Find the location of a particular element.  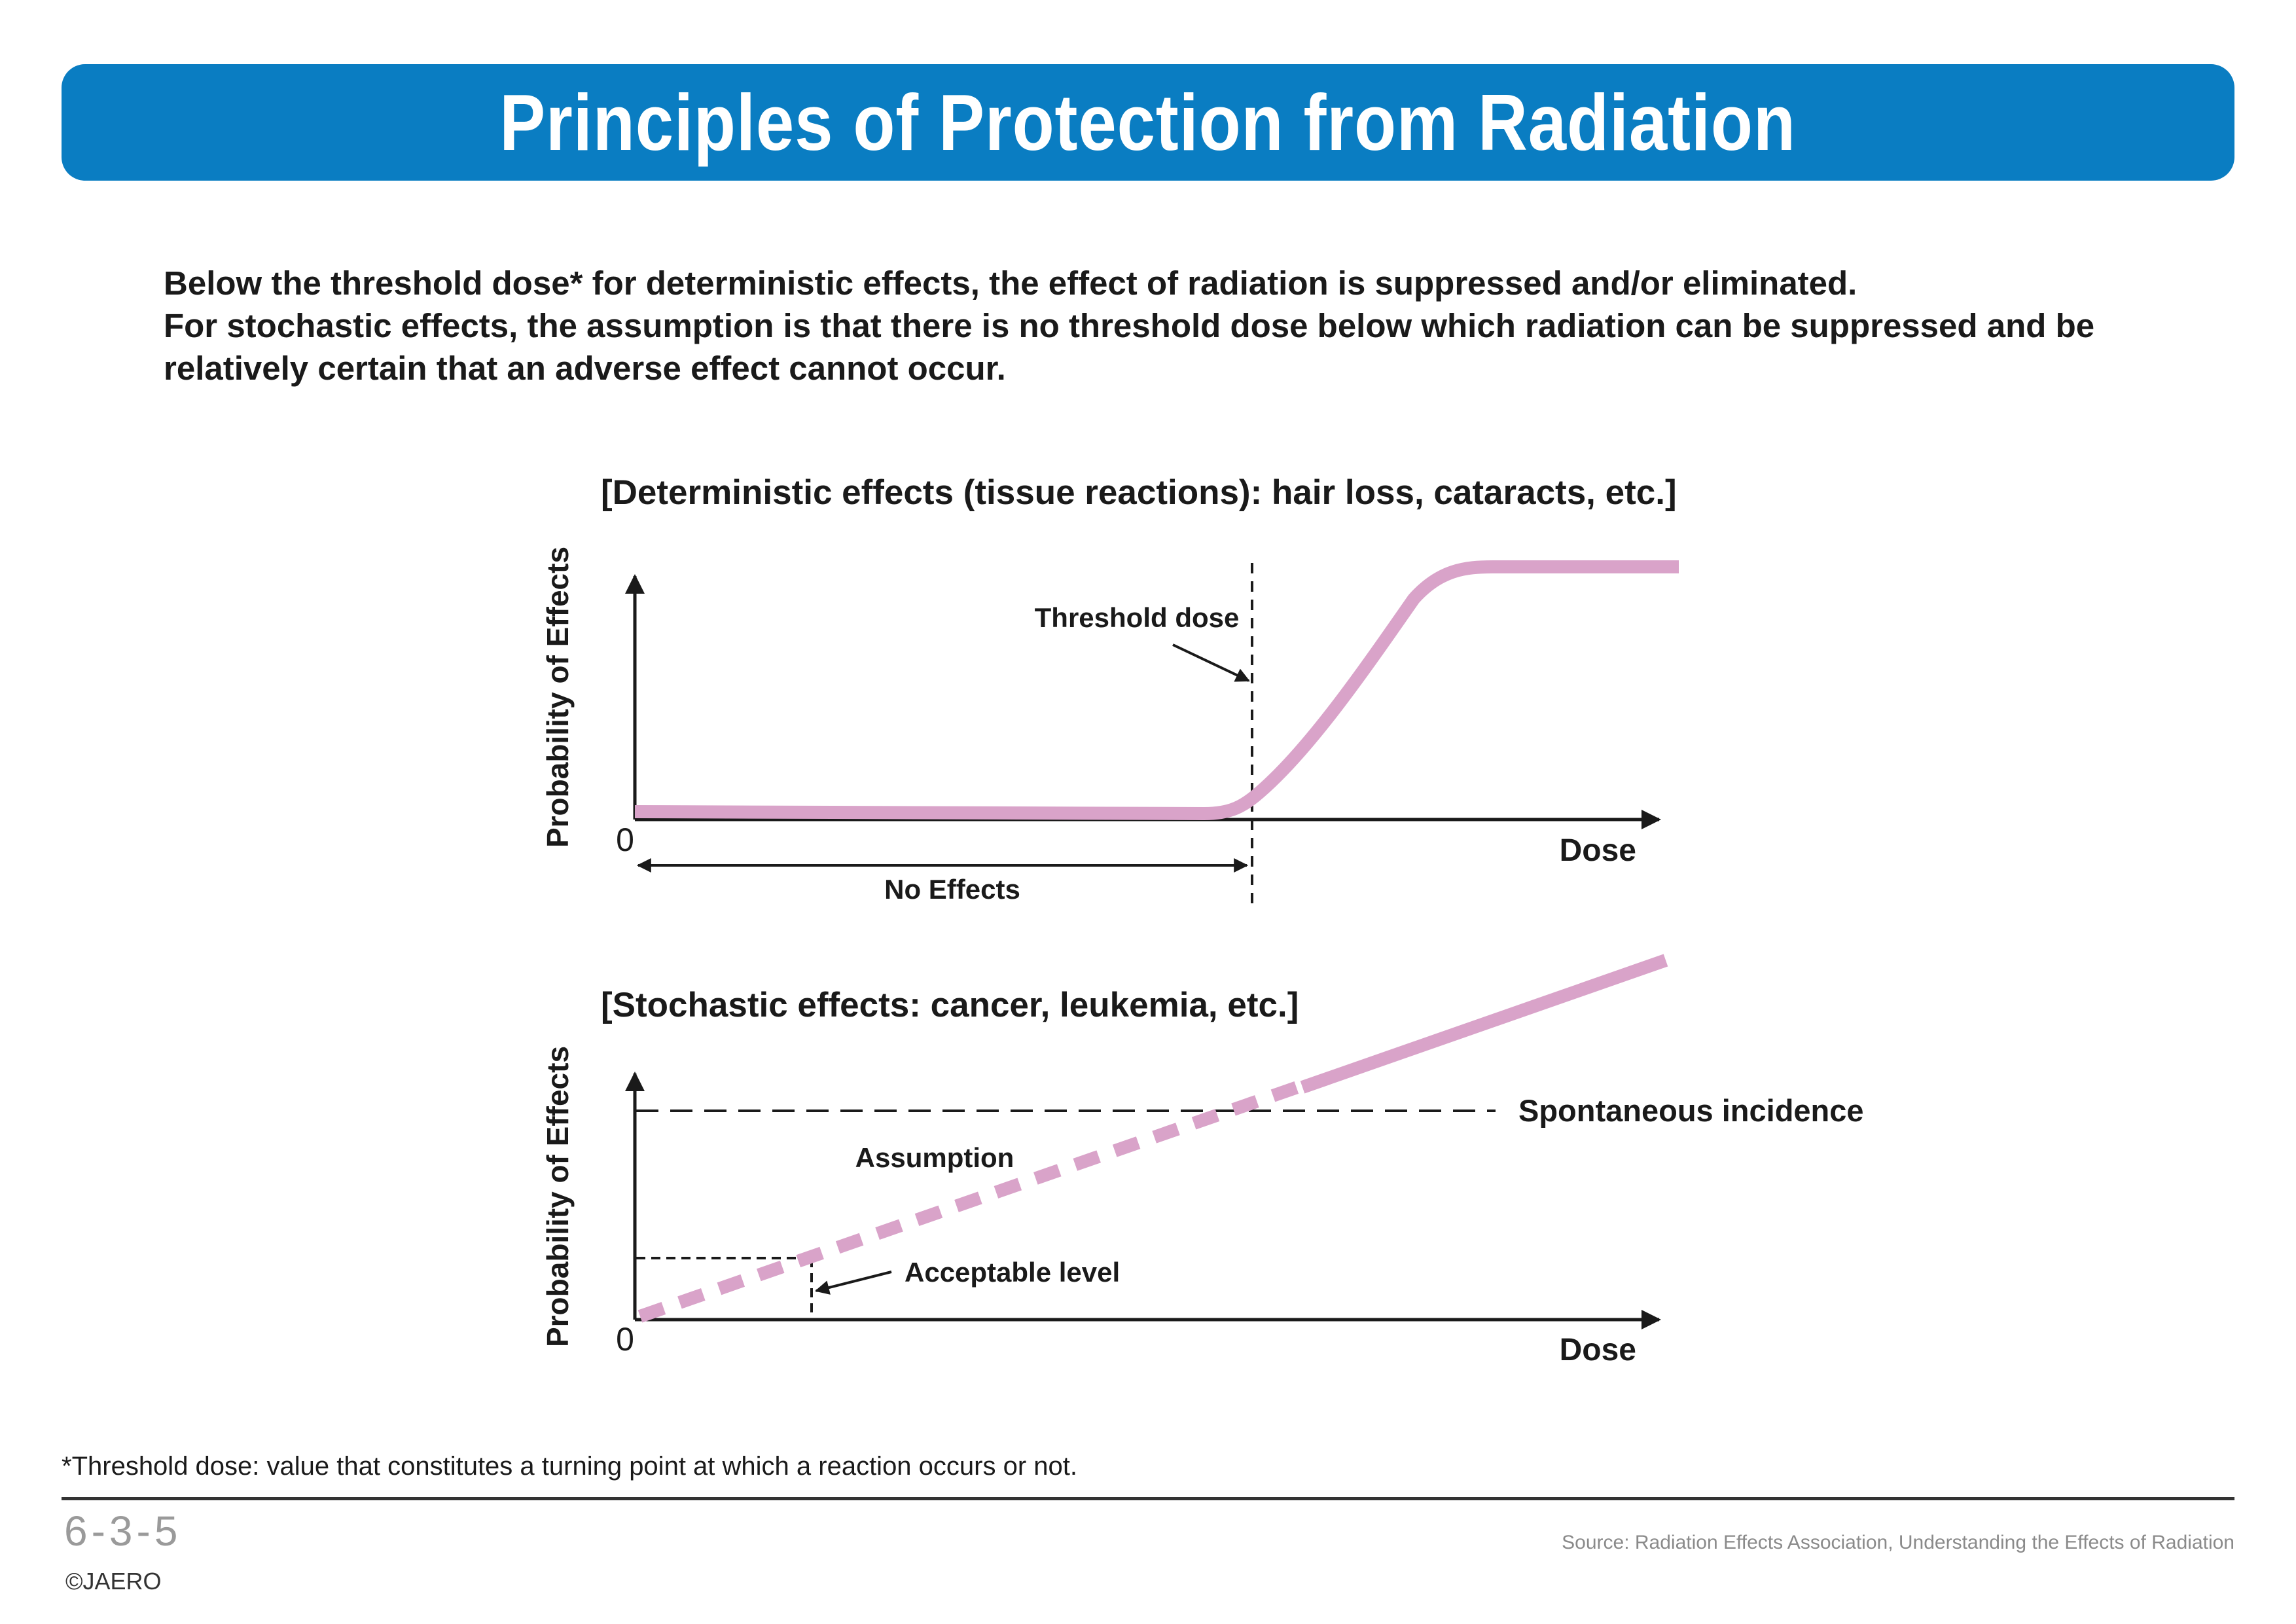

stochastic-x-axis-label: Dose is located at coordinates (1598, 1350).